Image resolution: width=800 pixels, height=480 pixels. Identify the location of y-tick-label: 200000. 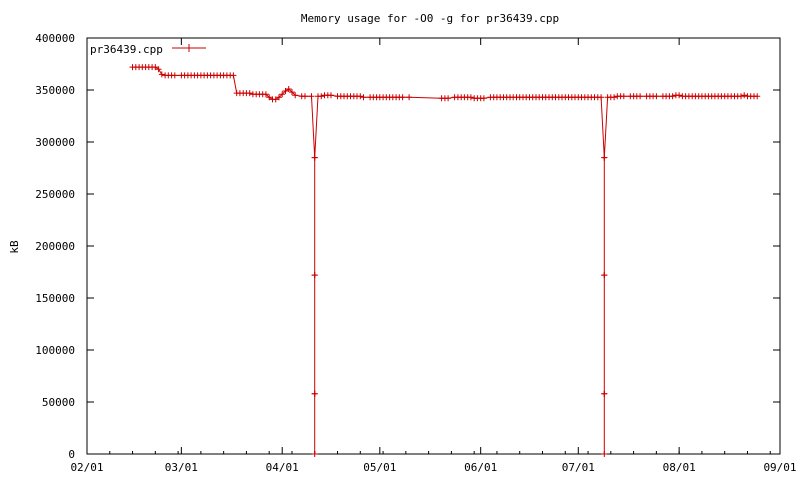
(55, 246).